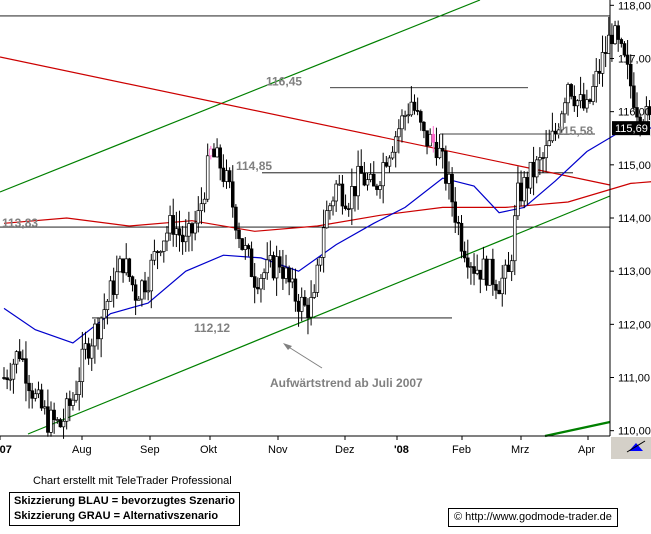 The height and width of the screenshot is (534, 651). What do you see at coordinates (634, 379) in the screenshot?
I see `y-tick-label: 111,00` at bounding box center [634, 379].